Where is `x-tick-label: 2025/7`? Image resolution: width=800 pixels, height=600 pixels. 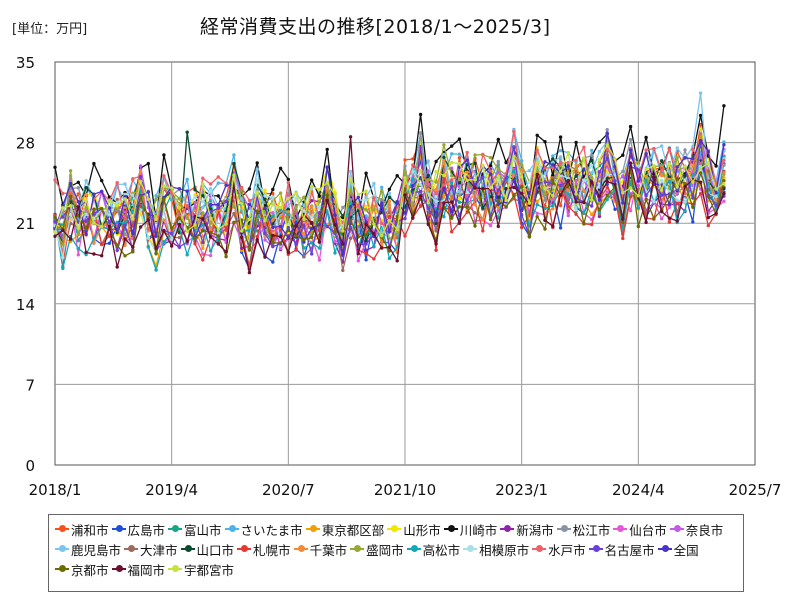 x-tick-label: 2025/7 is located at coordinates (755, 490).